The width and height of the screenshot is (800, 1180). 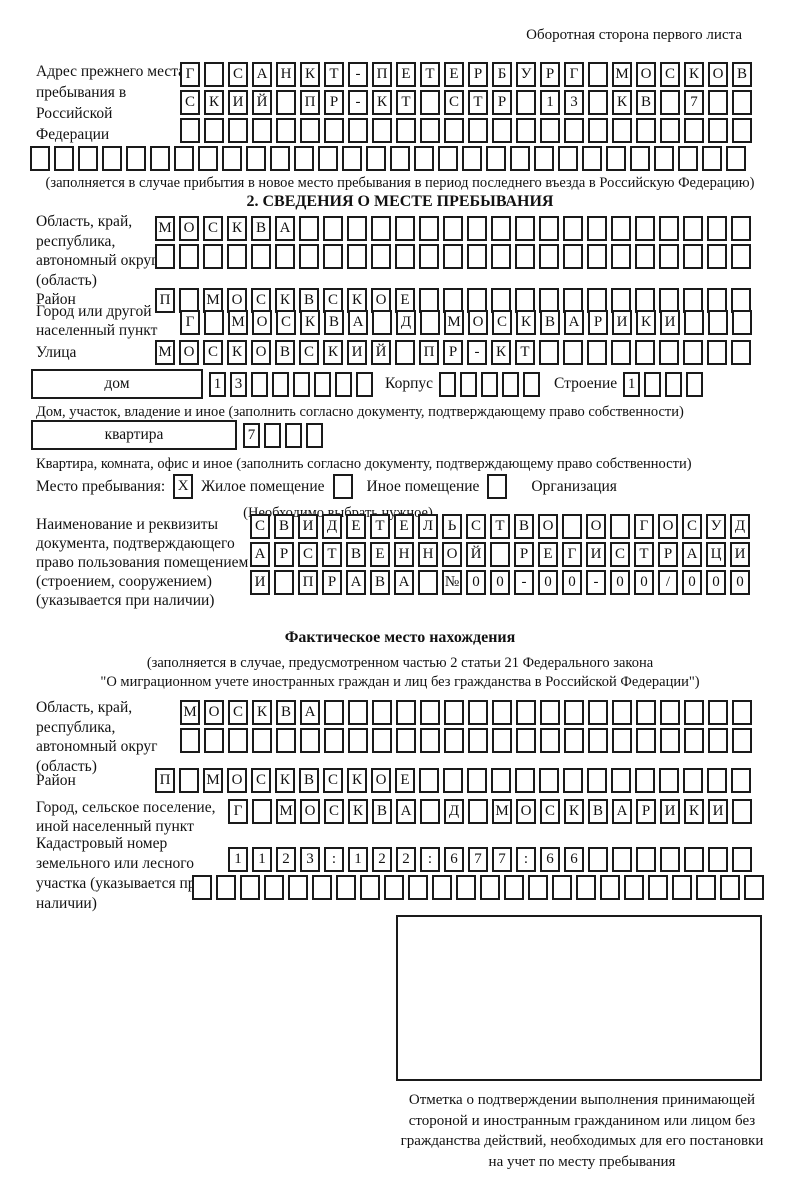 What do you see at coordinates (452, 582) in the screenshot?
I see `char-box: №` at bounding box center [452, 582].